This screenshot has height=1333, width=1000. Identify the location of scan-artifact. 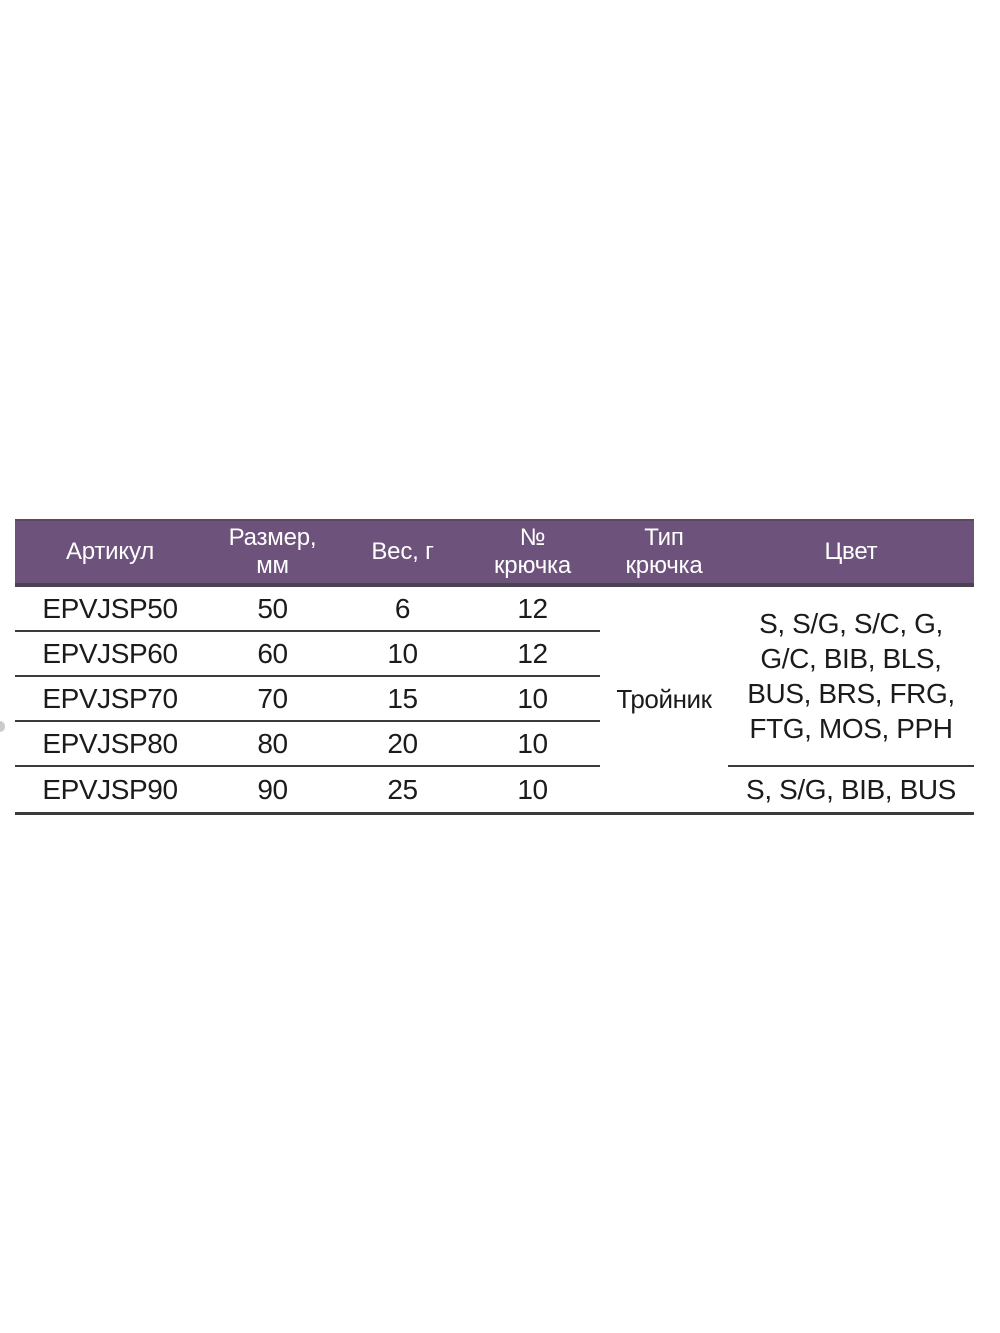
(2, 726).